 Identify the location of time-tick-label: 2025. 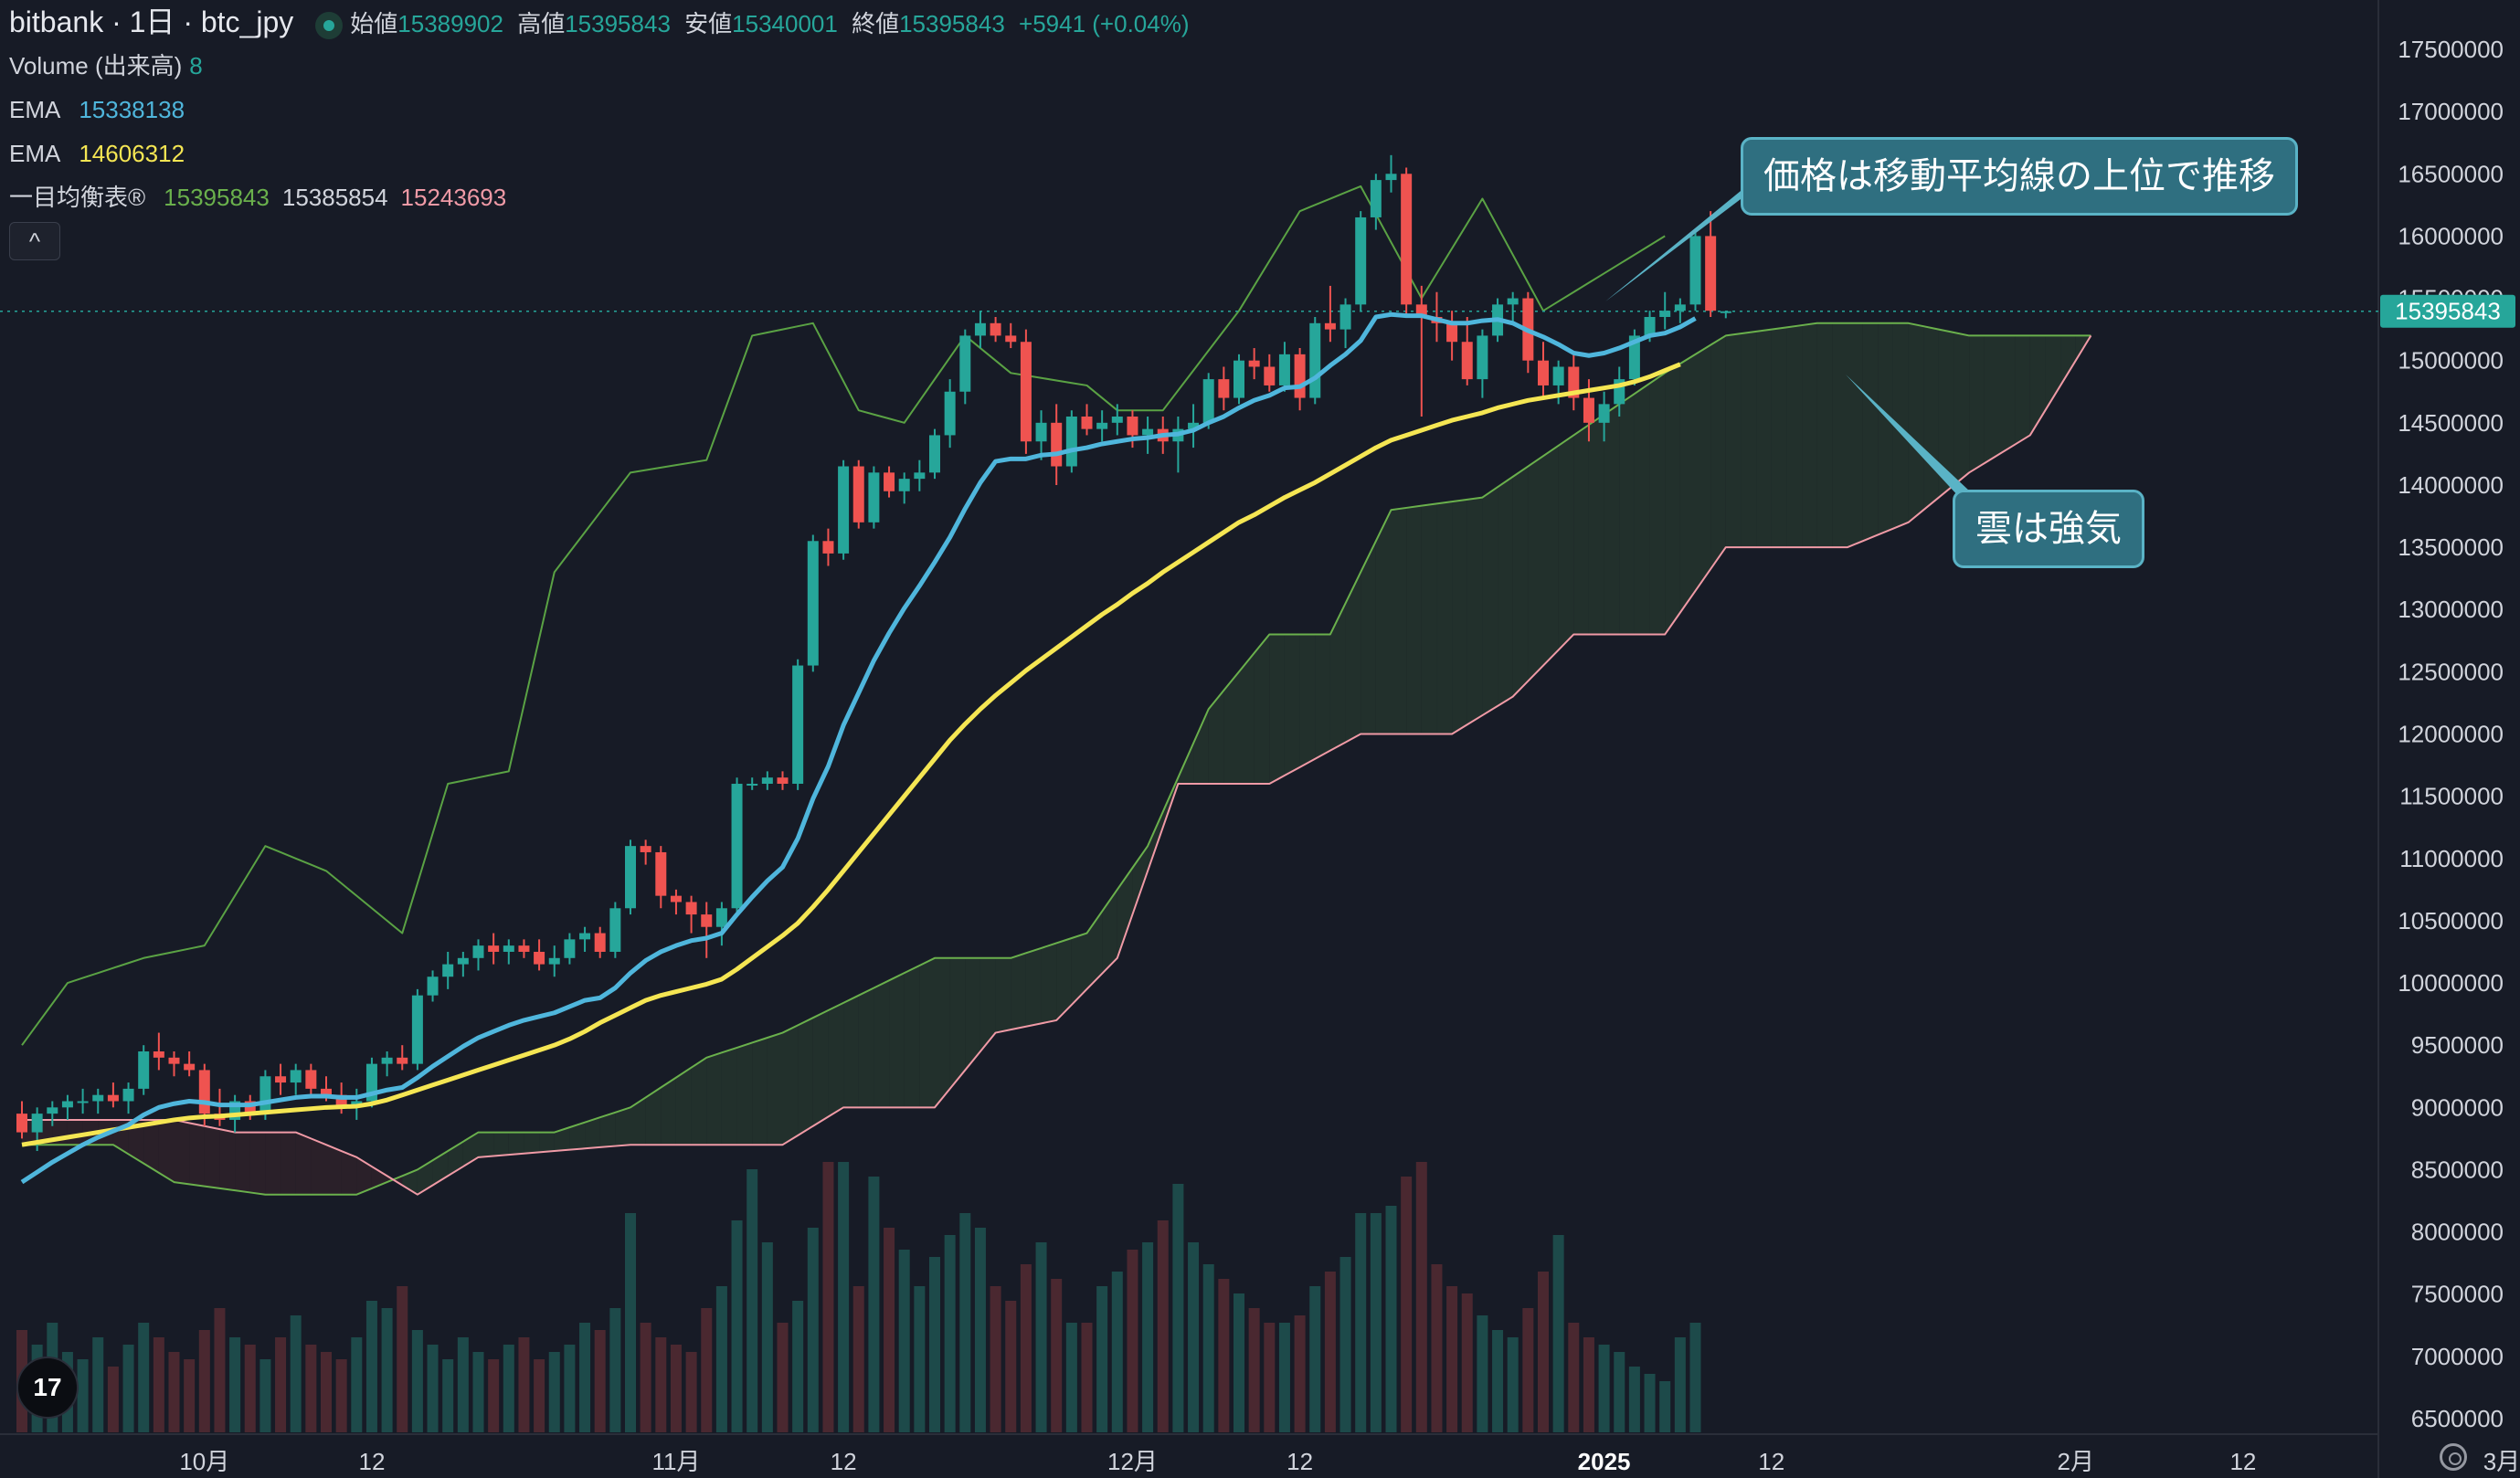
(1604, 1461).